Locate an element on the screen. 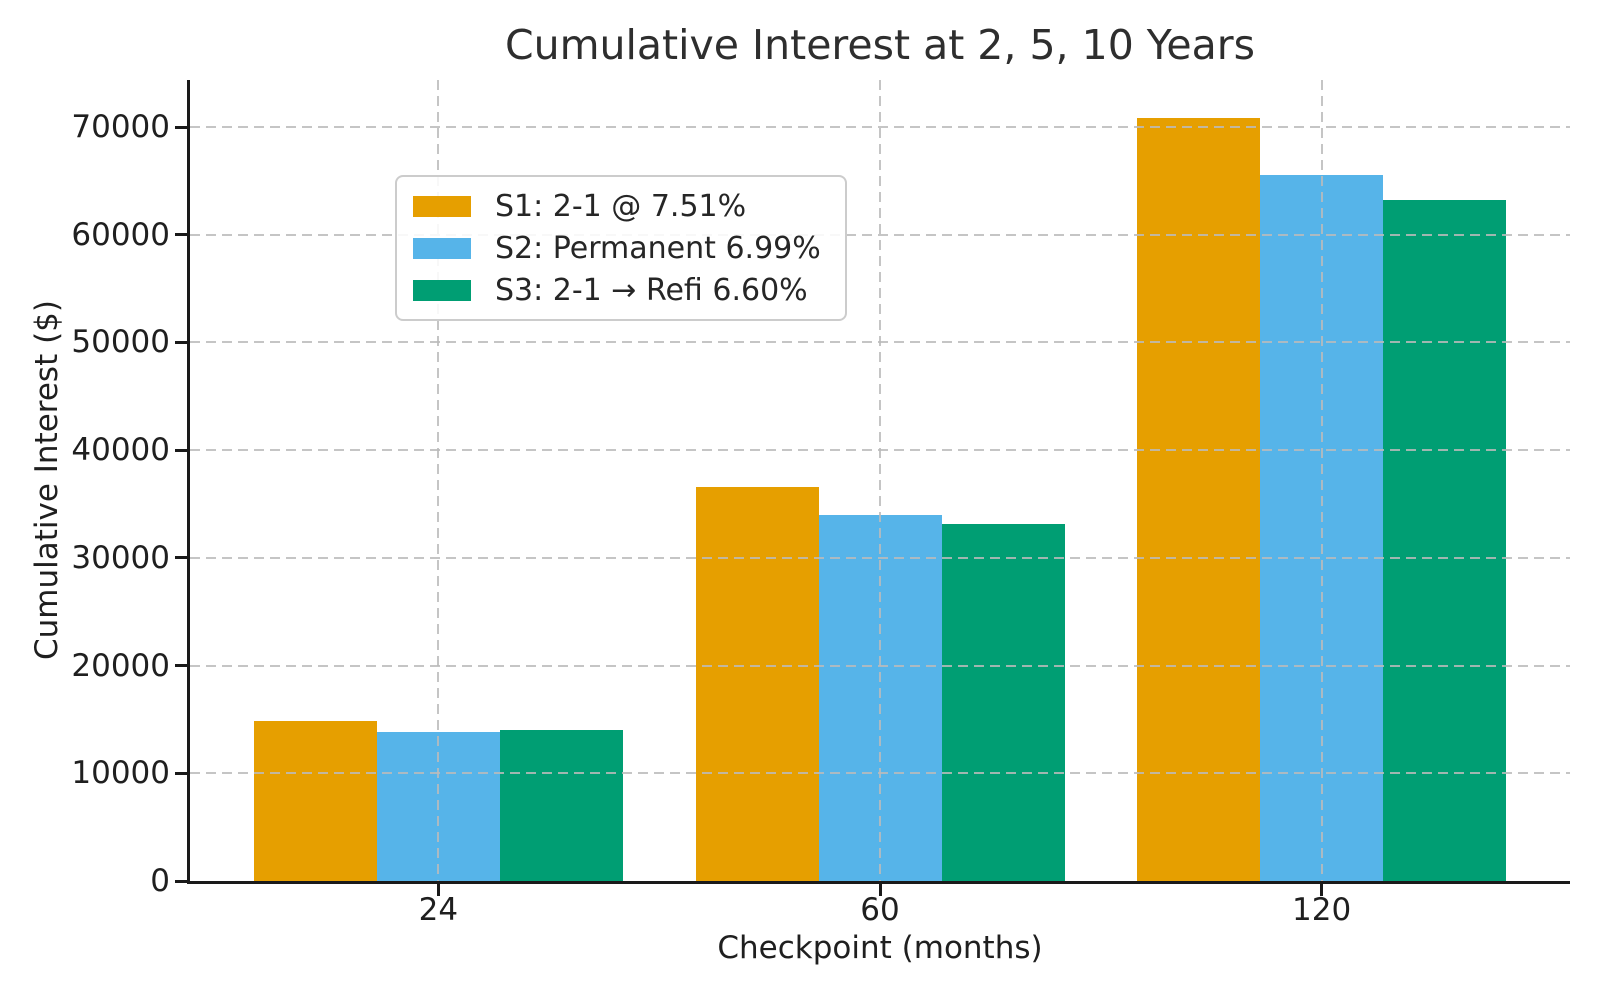 This screenshot has width=1600, height=1000. legend-item-s3: S3: 2-1 → Refi 6.60% is located at coordinates (617, 290).